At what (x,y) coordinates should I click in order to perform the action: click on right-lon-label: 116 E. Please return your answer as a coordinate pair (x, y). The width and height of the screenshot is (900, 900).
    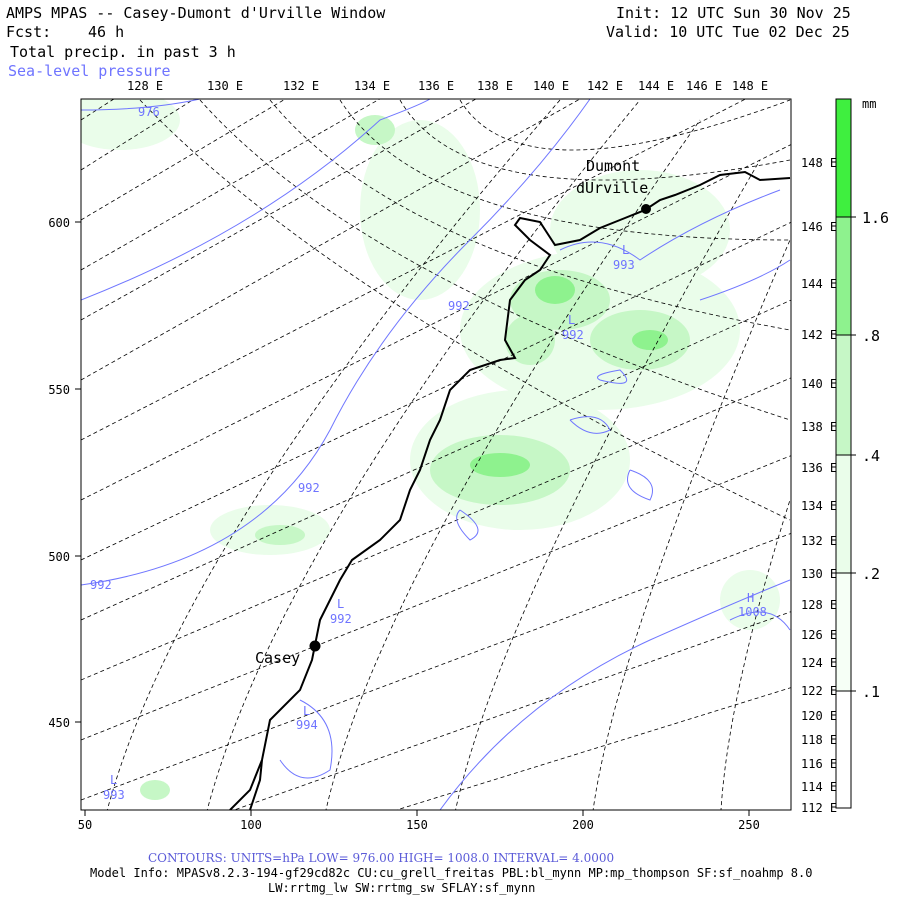
    Looking at the image, I should click on (819, 764).